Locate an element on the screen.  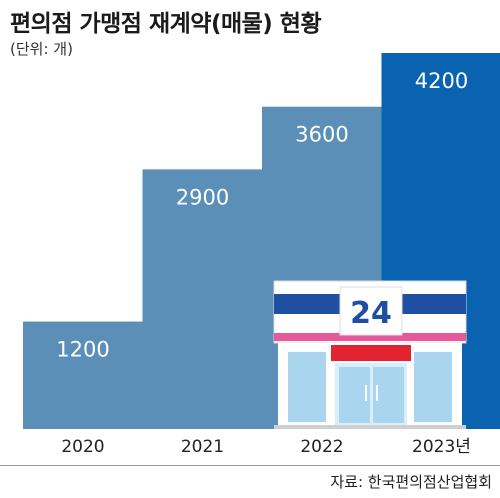
store-sign-24: 24 is located at coordinates (371, 313).